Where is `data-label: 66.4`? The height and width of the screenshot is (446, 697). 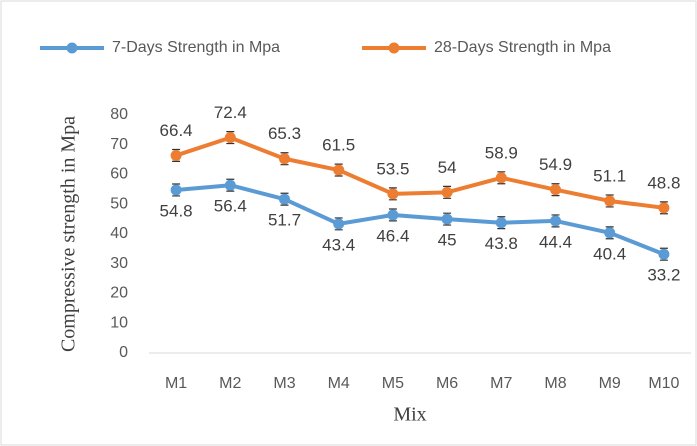 data-label: 66.4 is located at coordinates (176, 130).